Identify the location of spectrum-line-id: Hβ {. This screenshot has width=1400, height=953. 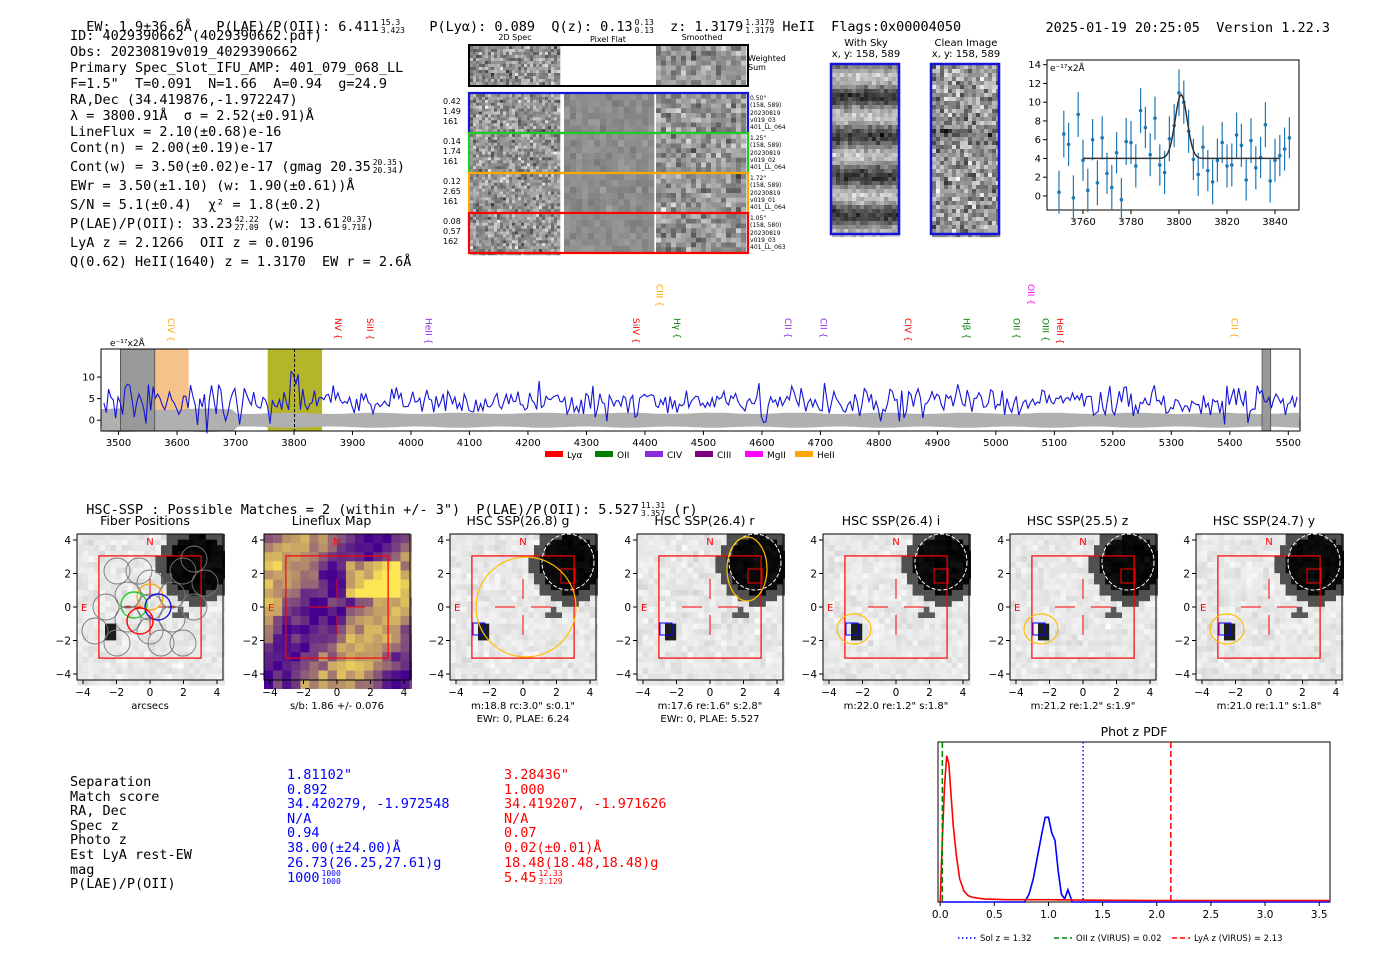
(966, 328).